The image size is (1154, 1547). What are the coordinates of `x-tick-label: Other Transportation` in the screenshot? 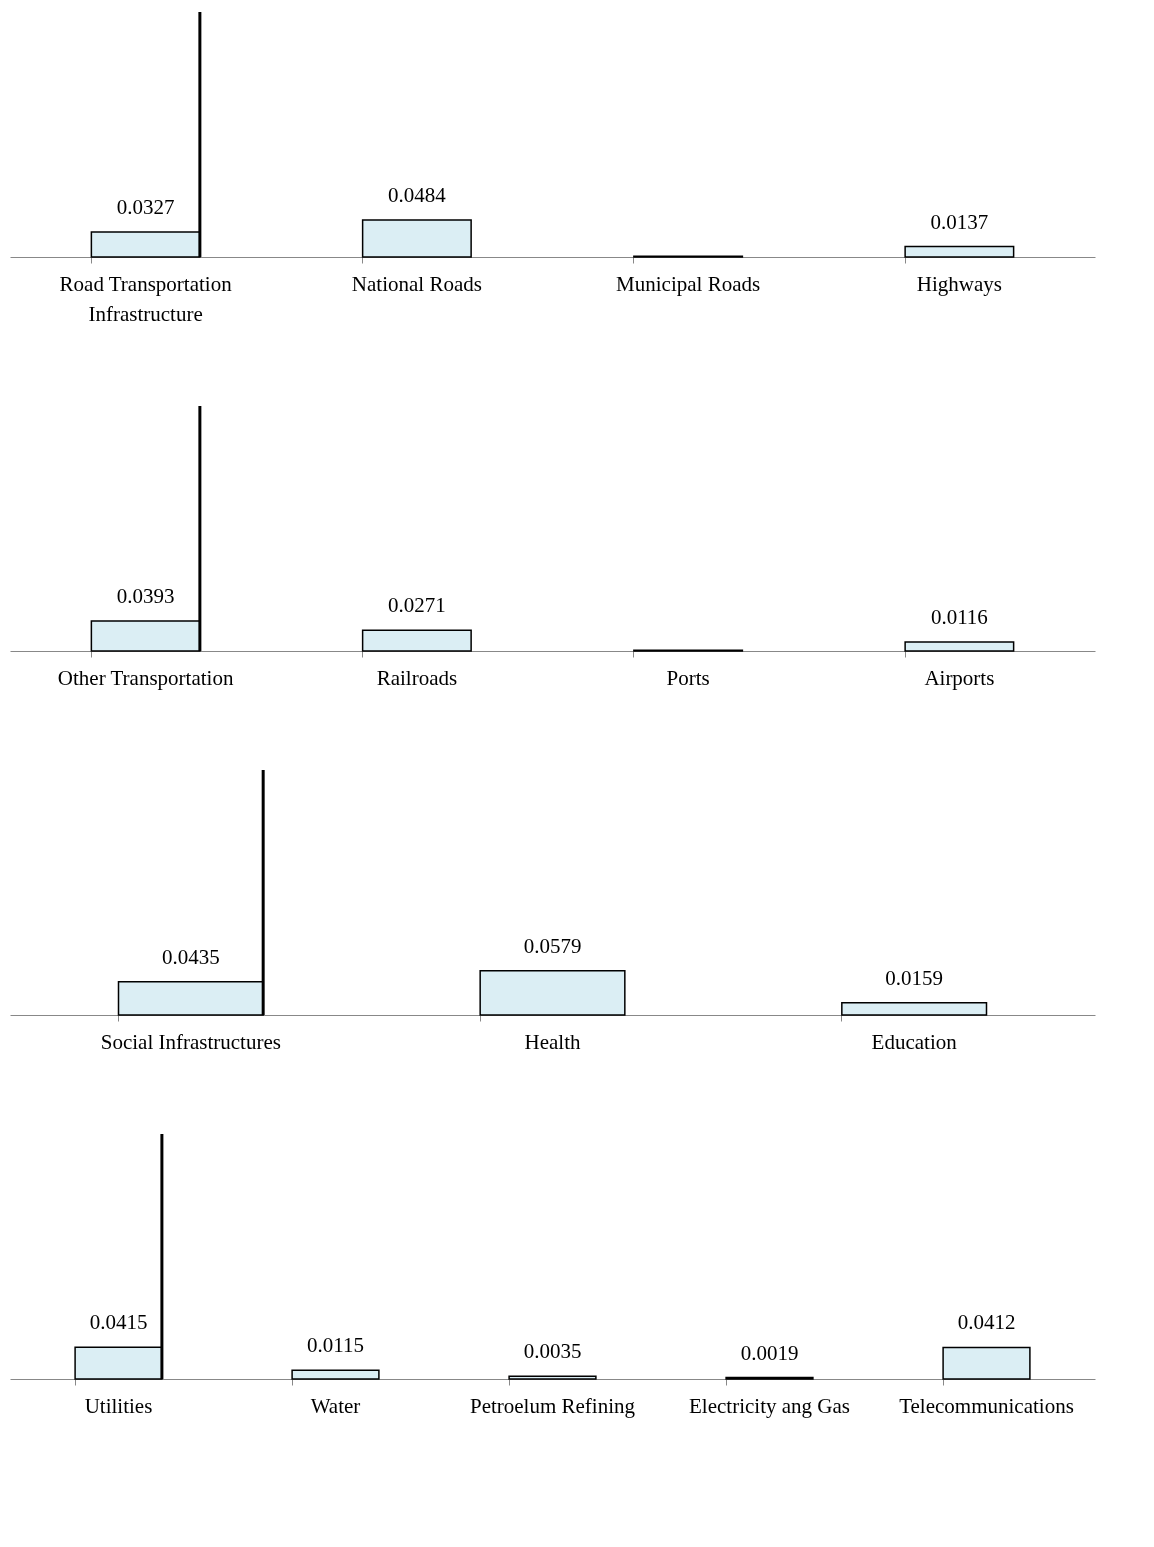 It's located at (145, 677).